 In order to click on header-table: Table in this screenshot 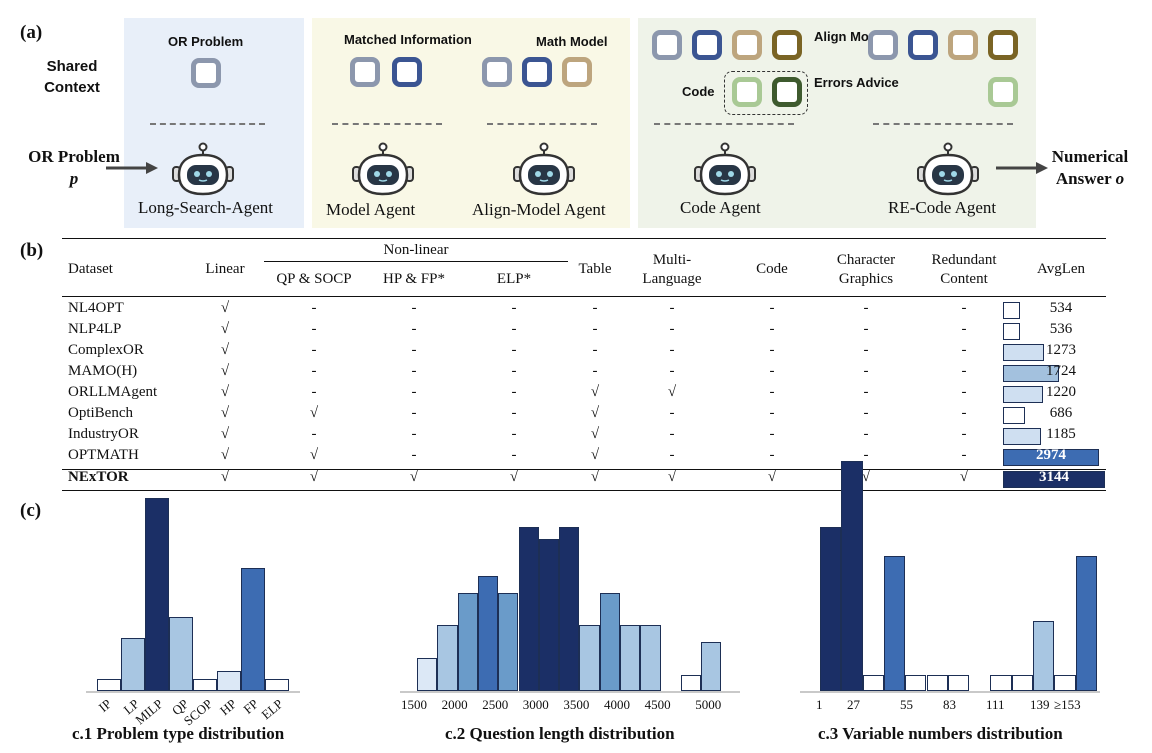, I will do `click(595, 269)`.